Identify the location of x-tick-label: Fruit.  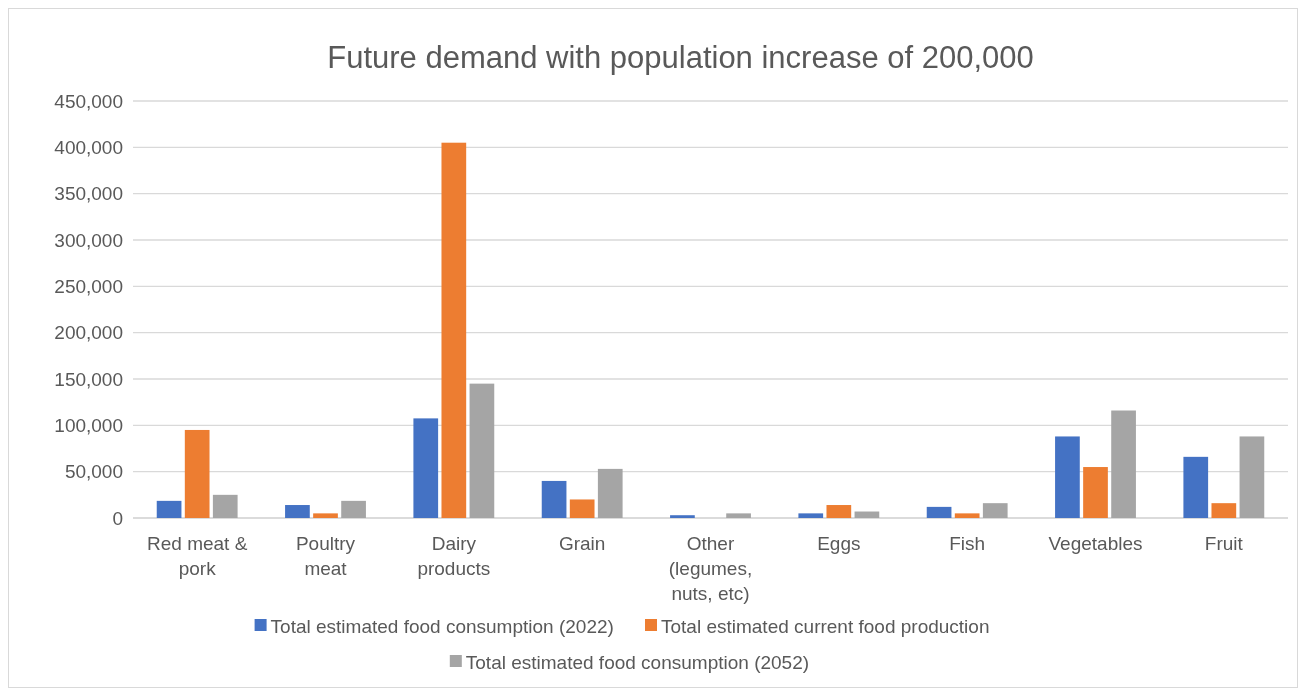
(1224, 543).